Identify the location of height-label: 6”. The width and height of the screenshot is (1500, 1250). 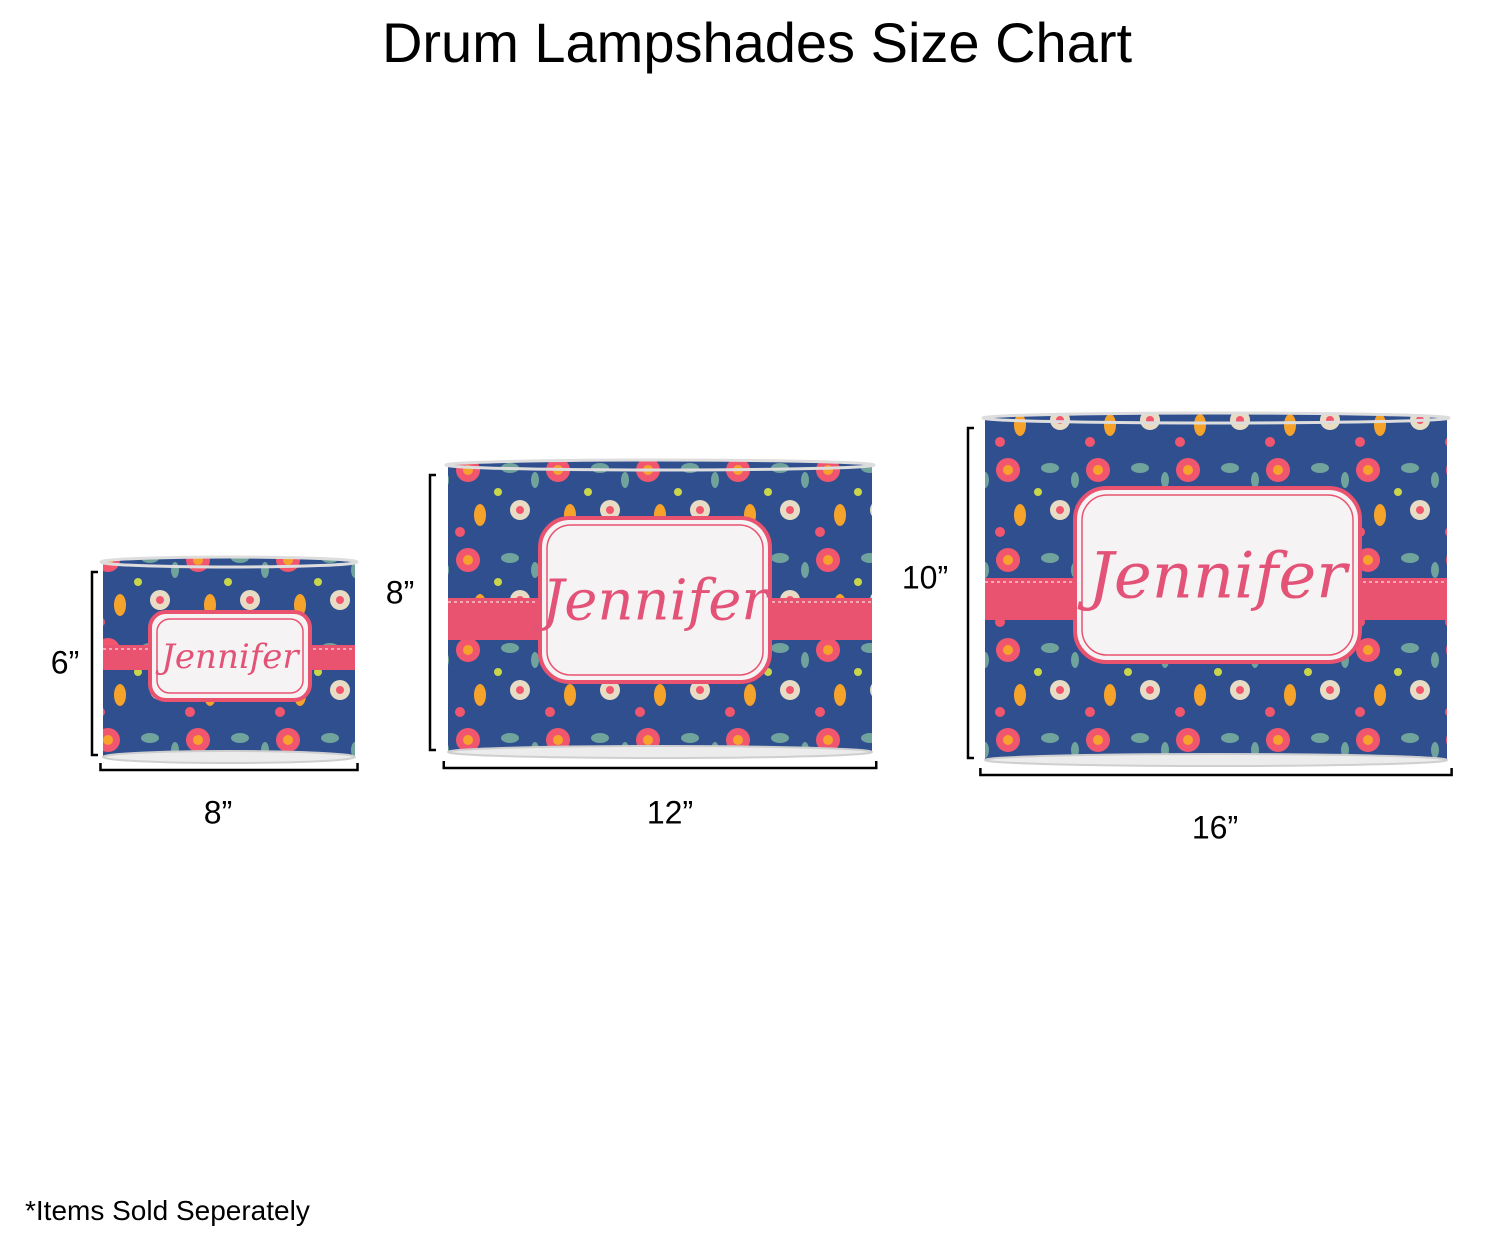
(65, 662).